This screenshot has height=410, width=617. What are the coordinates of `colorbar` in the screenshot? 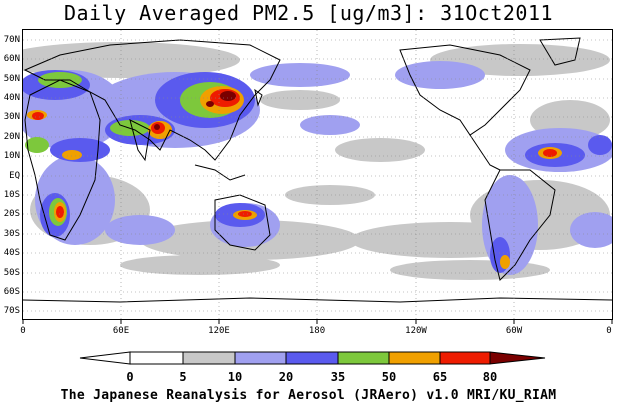 It's located at (312, 358).